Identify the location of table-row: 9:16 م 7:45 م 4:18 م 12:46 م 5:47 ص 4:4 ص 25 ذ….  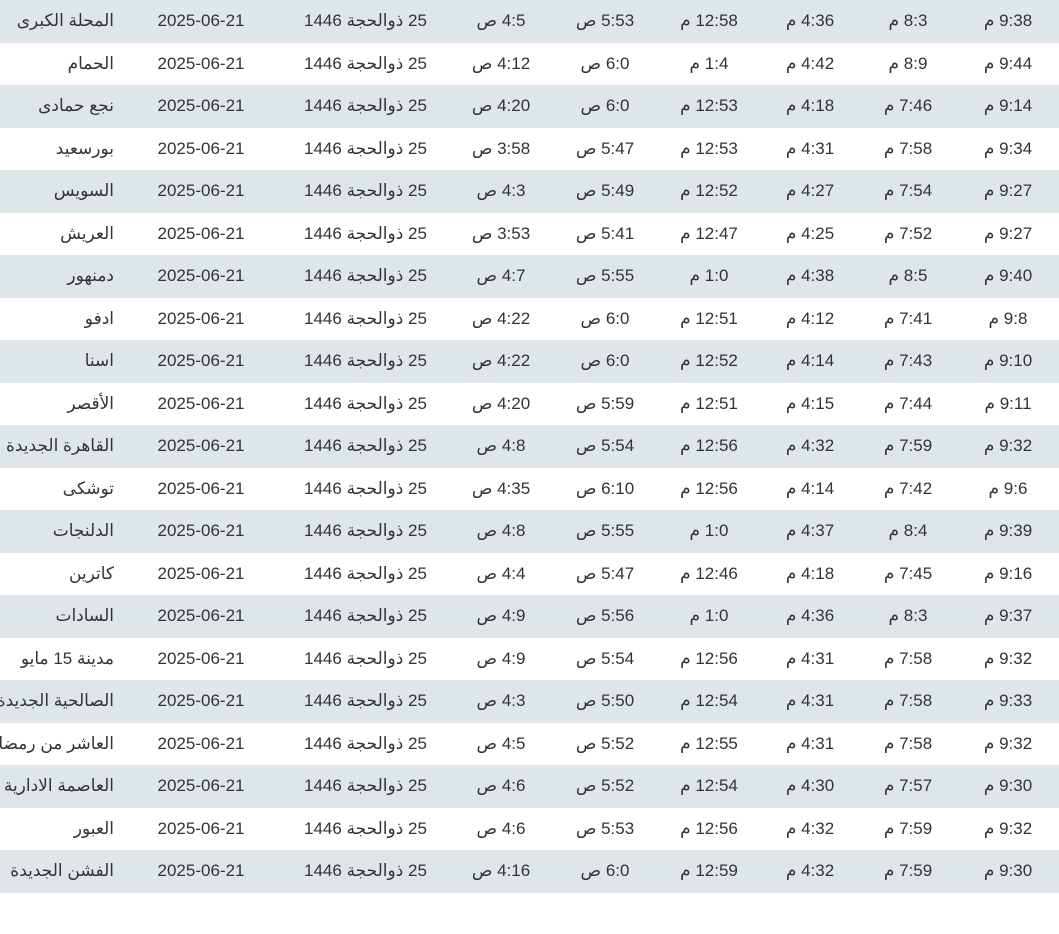
(529, 573).